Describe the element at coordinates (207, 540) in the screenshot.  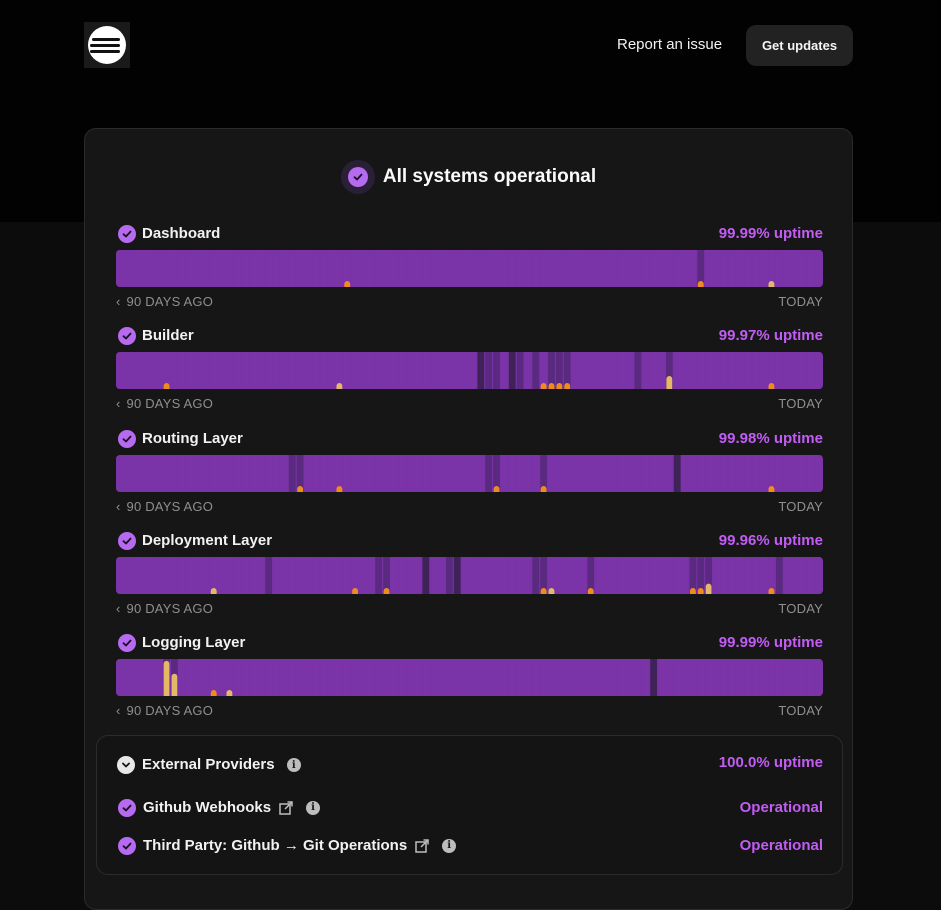
I see `component-name: Deployment Layer` at that location.